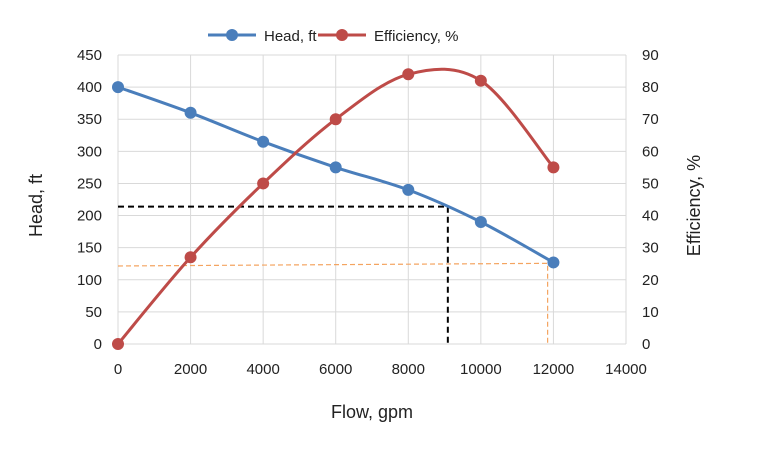 The image size is (758, 450). I want to click on x-axis-title: Flow, gpm, so click(372, 412).